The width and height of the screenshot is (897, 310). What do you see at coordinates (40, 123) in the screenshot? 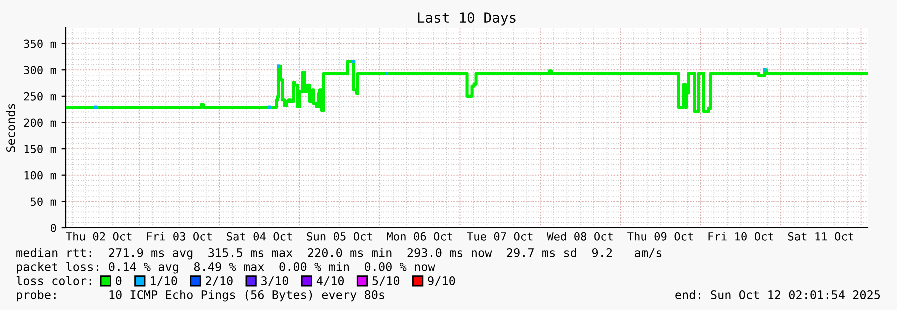
I see `y-tick-label: 200 m` at bounding box center [40, 123].